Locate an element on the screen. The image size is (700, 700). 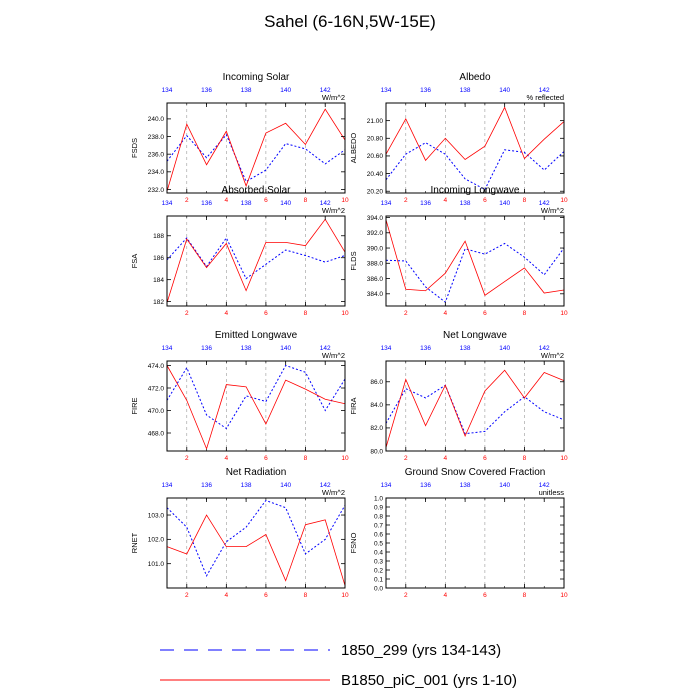
y-tick-label: 20.20 is located at coordinates (375, 192).